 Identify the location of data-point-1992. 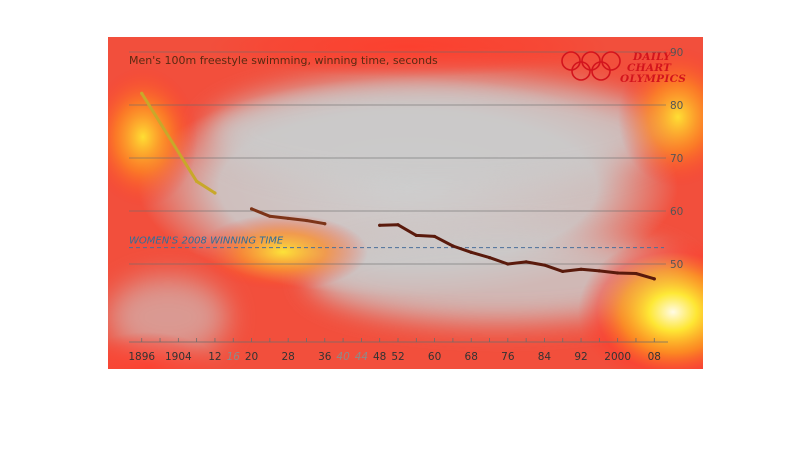
(581, 269).